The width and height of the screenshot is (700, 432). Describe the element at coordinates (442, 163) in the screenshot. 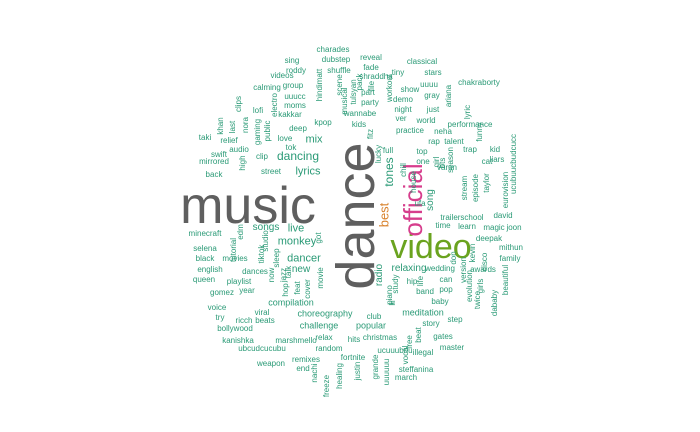

I see `word-bts: bts` at that location.